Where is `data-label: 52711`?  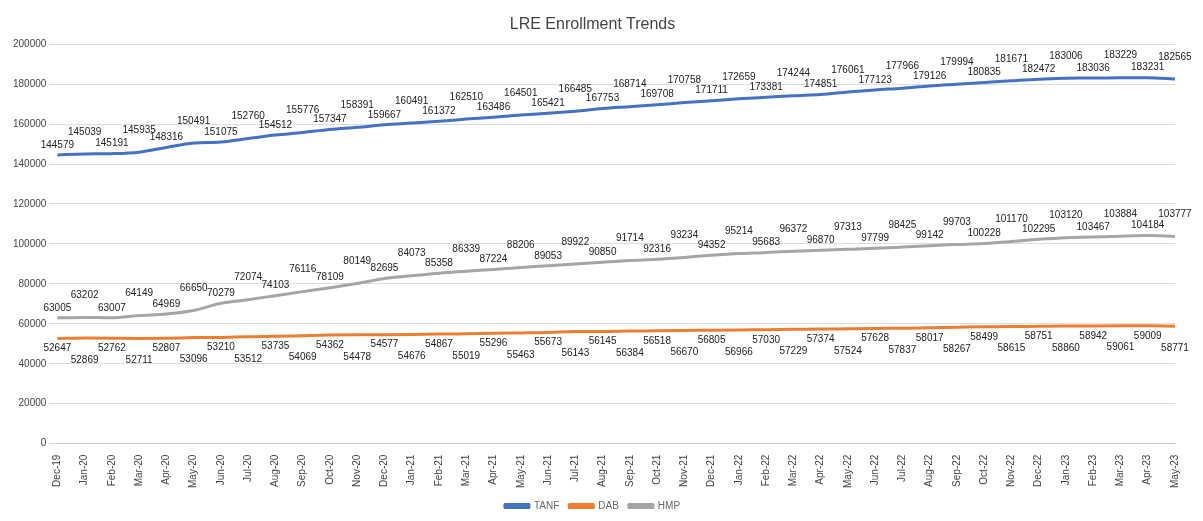 data-label: 52711 is located at coordinates (139, 360).